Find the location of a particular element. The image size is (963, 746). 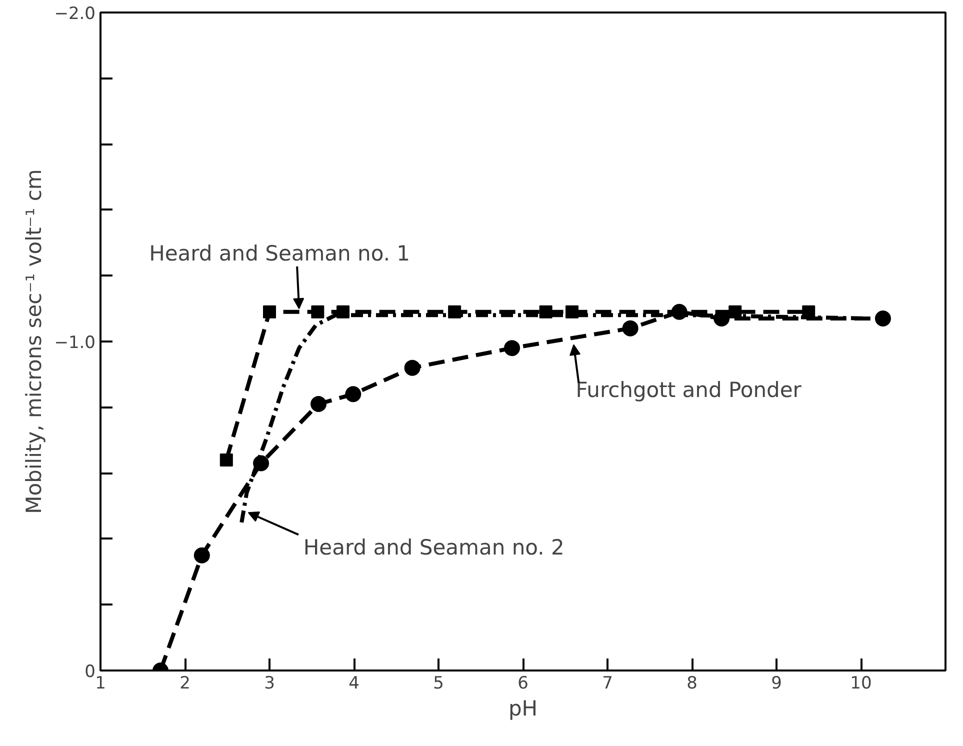

x-tick-label: 10 is located at coordinates (861, 684).